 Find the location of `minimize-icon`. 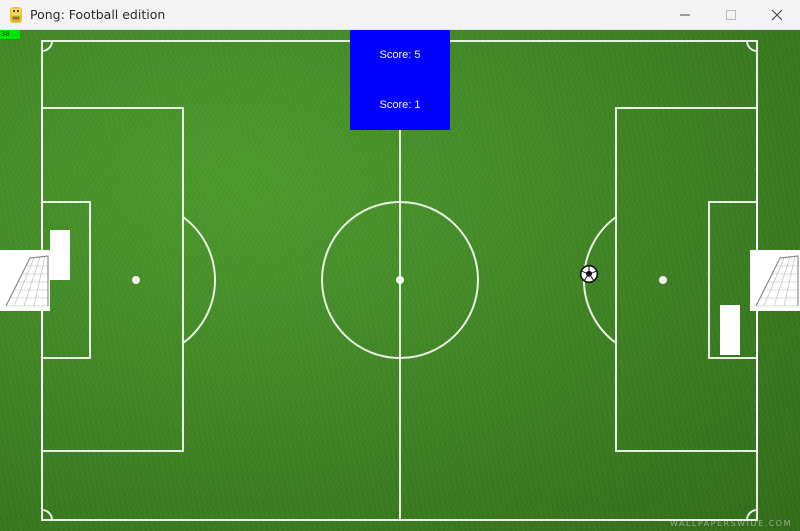

minimize-icon is located at coordinates (685, 15).